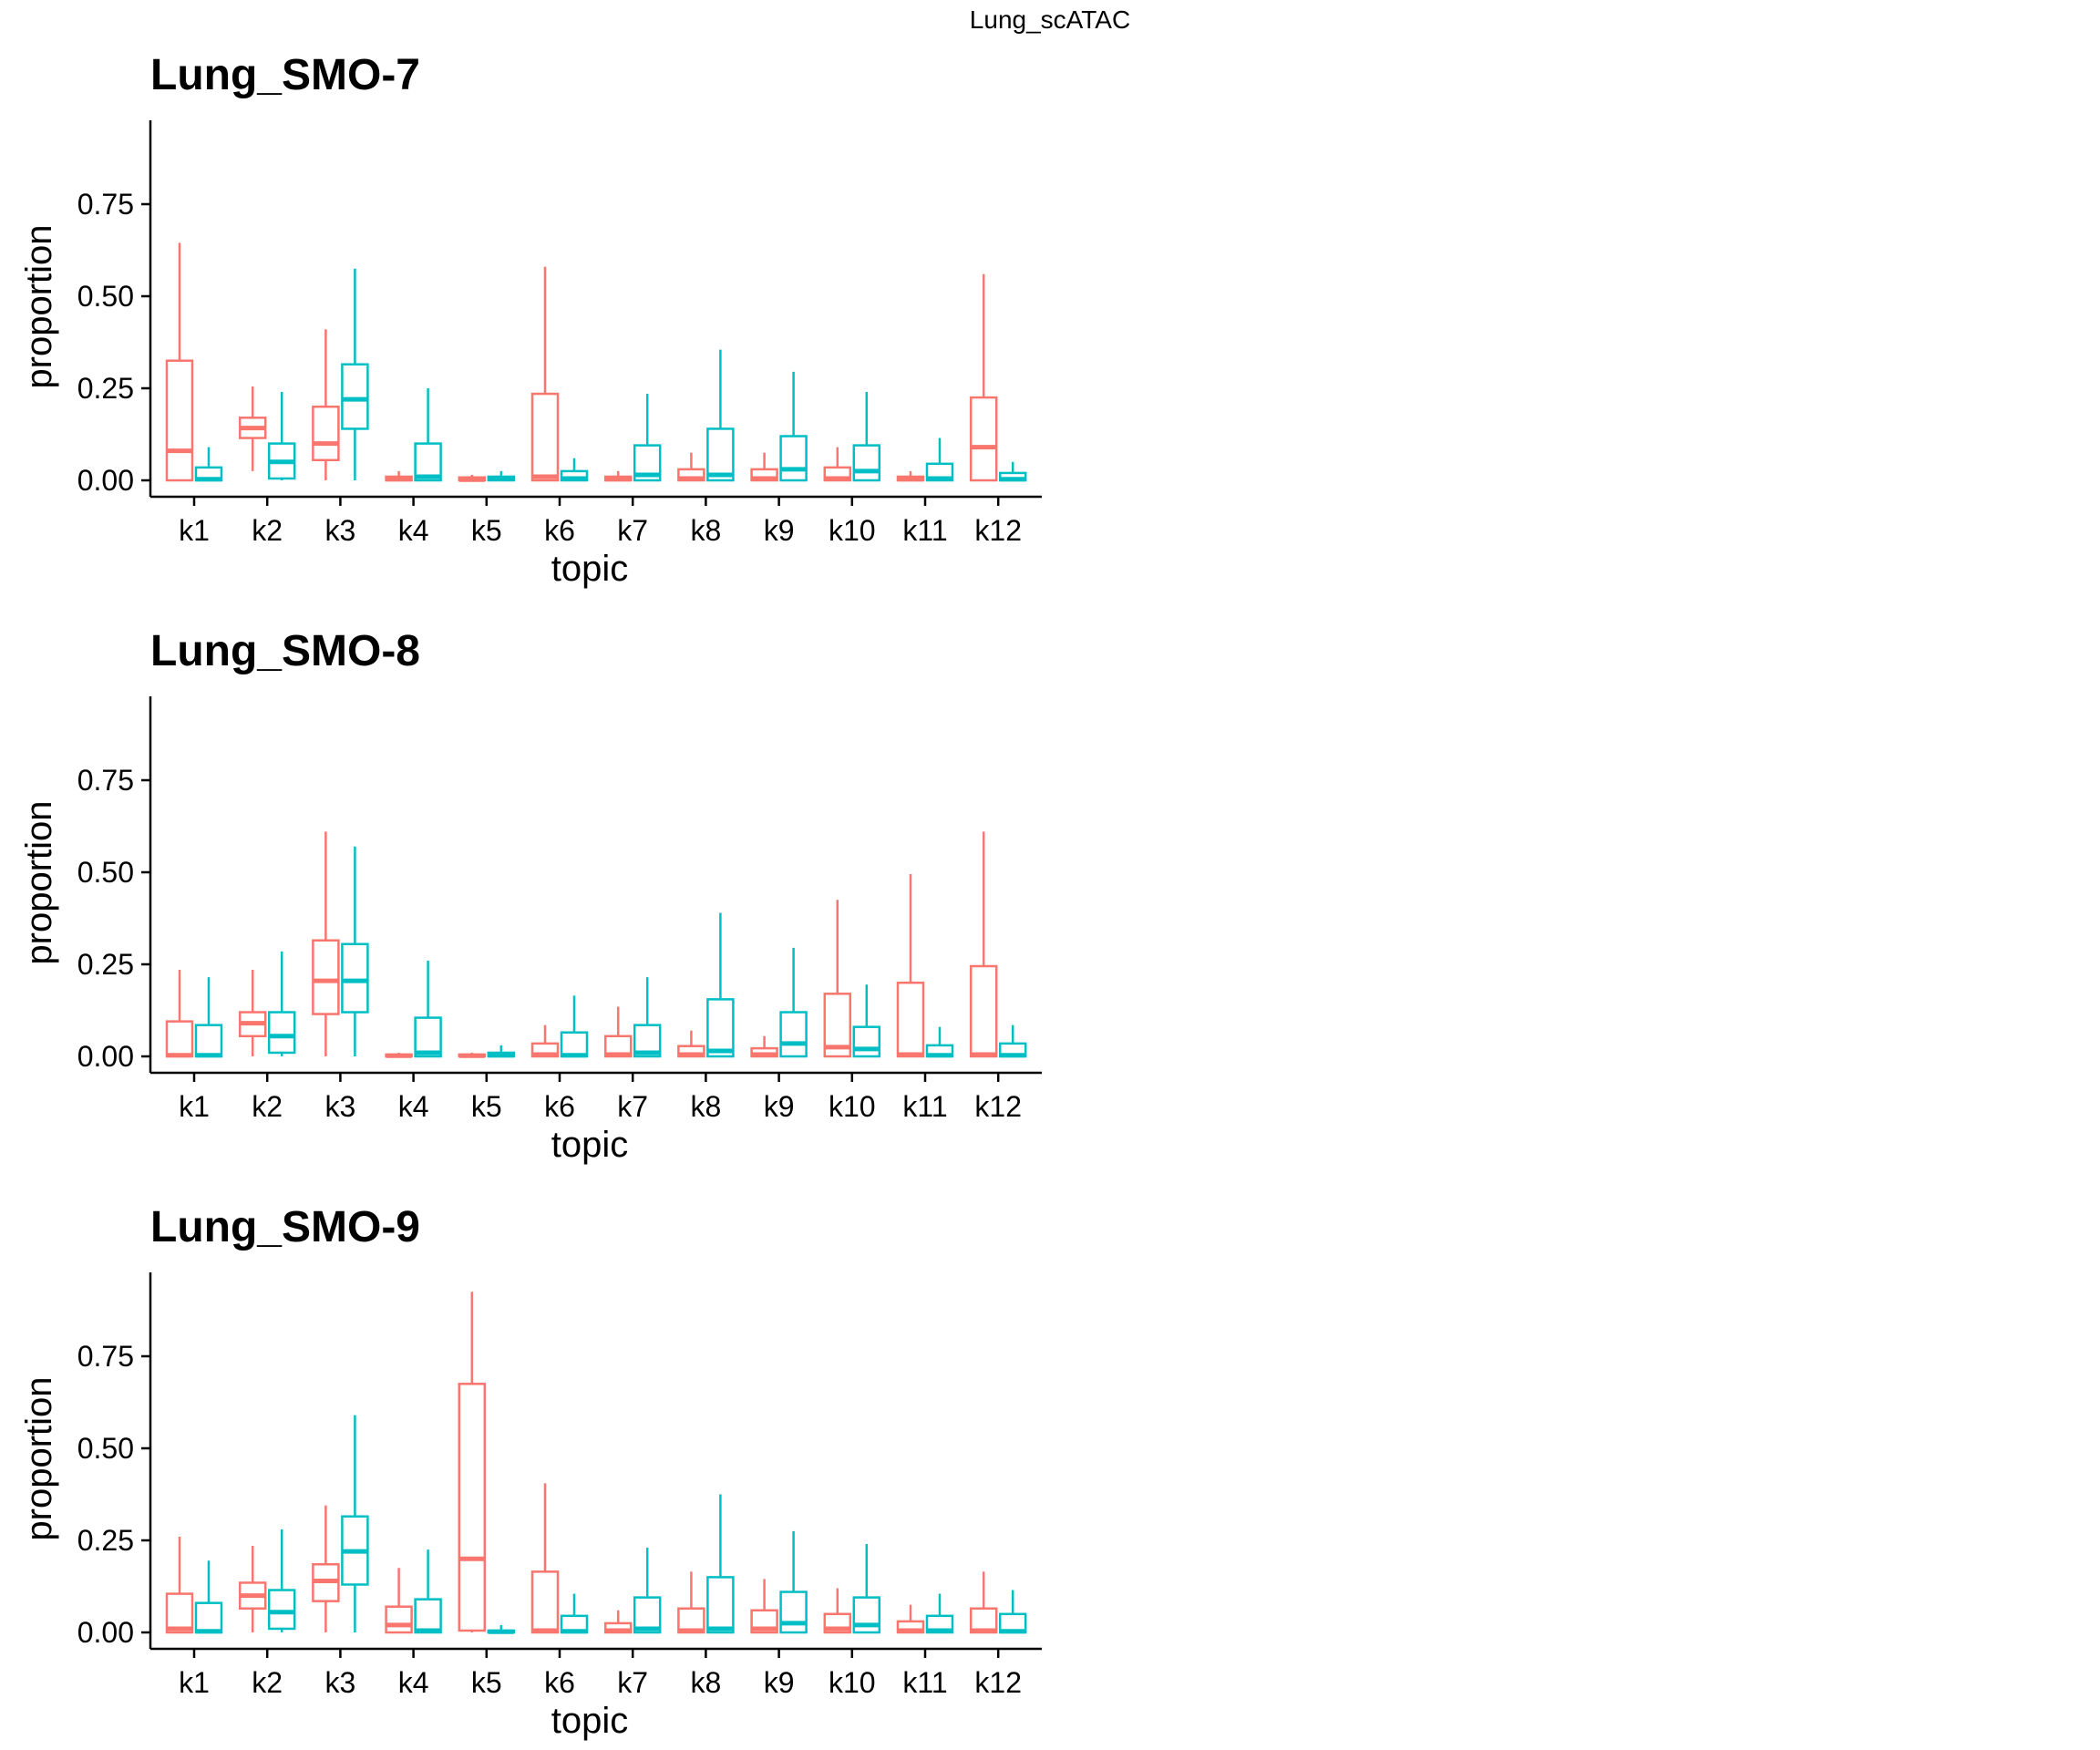 This screenshot has width=2100, height=1750. Describe the element at coordinates (285, 651) in the screenshot. I see `panel-title: Lung_SMO-8` at that location.